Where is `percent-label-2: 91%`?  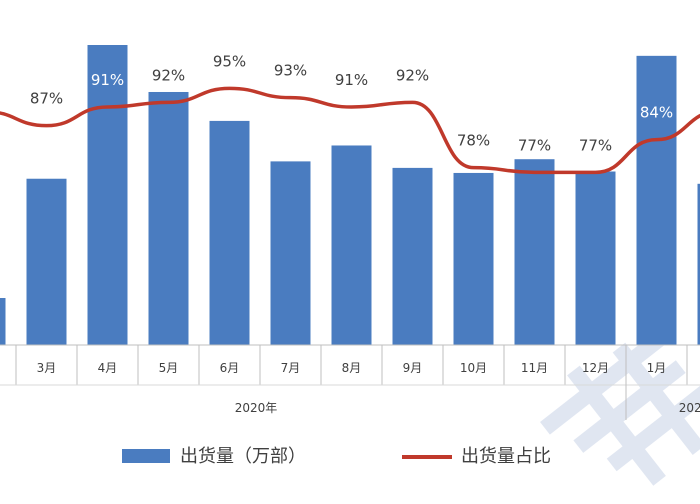
percent-label-2: 91% is located at coordinates (107, 80).